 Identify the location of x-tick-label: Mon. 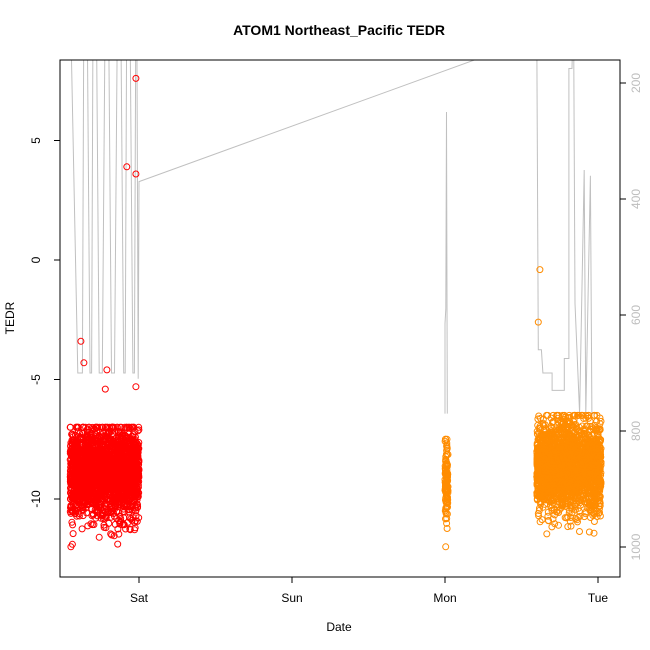
(444, 598).